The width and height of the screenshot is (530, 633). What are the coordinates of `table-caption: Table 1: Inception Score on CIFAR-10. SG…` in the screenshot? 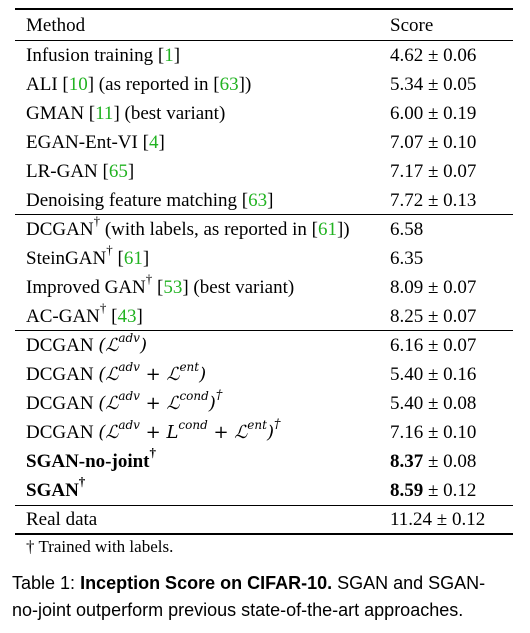 It's located at (264, 597).